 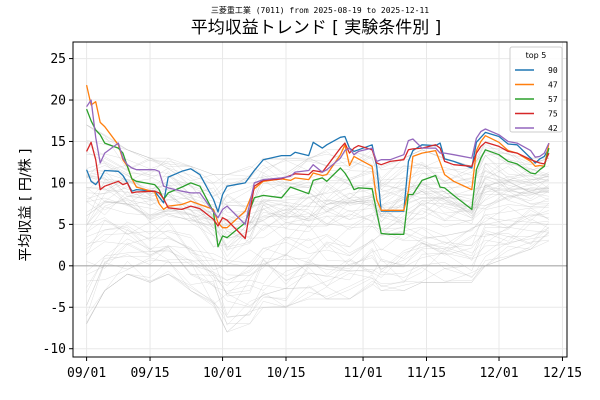 I want to click on legend-box, so click(x=536, y=89).